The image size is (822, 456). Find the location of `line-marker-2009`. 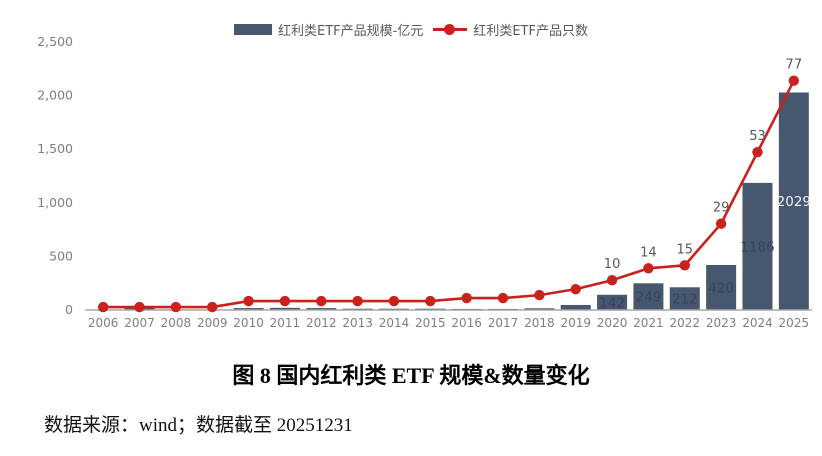

line-marker-2009 is located at coordinates (212, 307).